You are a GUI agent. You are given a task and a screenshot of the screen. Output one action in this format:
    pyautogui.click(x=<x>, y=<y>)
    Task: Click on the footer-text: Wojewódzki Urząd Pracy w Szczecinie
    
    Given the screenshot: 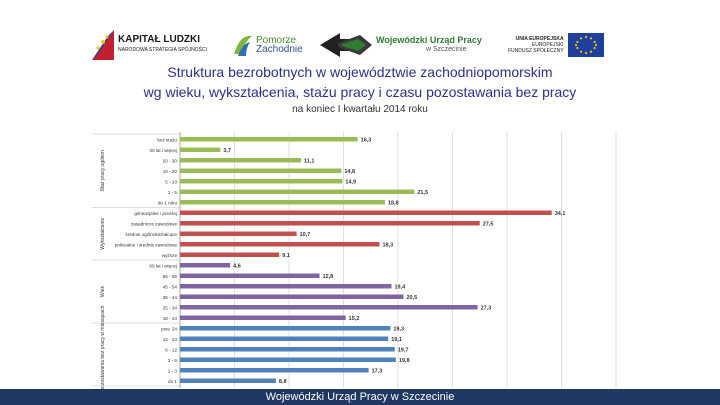 What is the action you would take?
    pyautogui.click(x=360, y=397)
    